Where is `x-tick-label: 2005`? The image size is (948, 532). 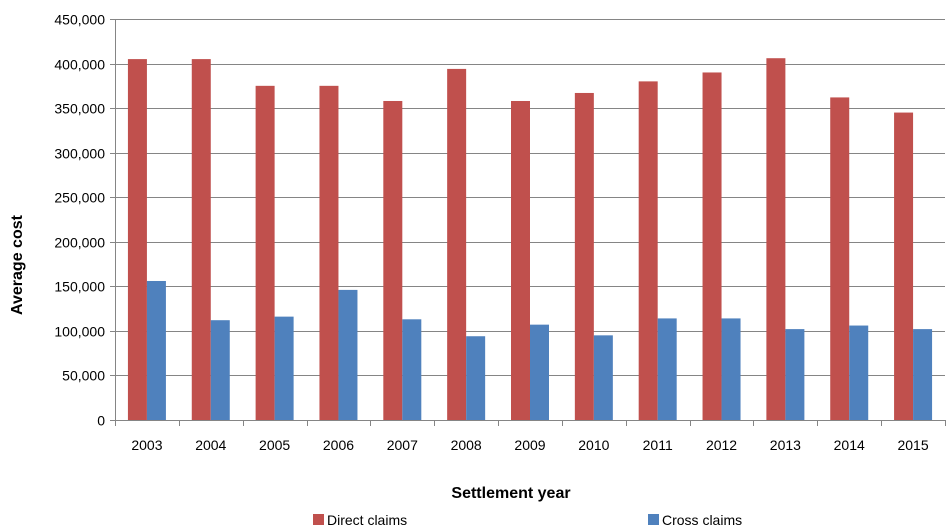 x-tick-label: 2005 is located at coordinates (274, 445).